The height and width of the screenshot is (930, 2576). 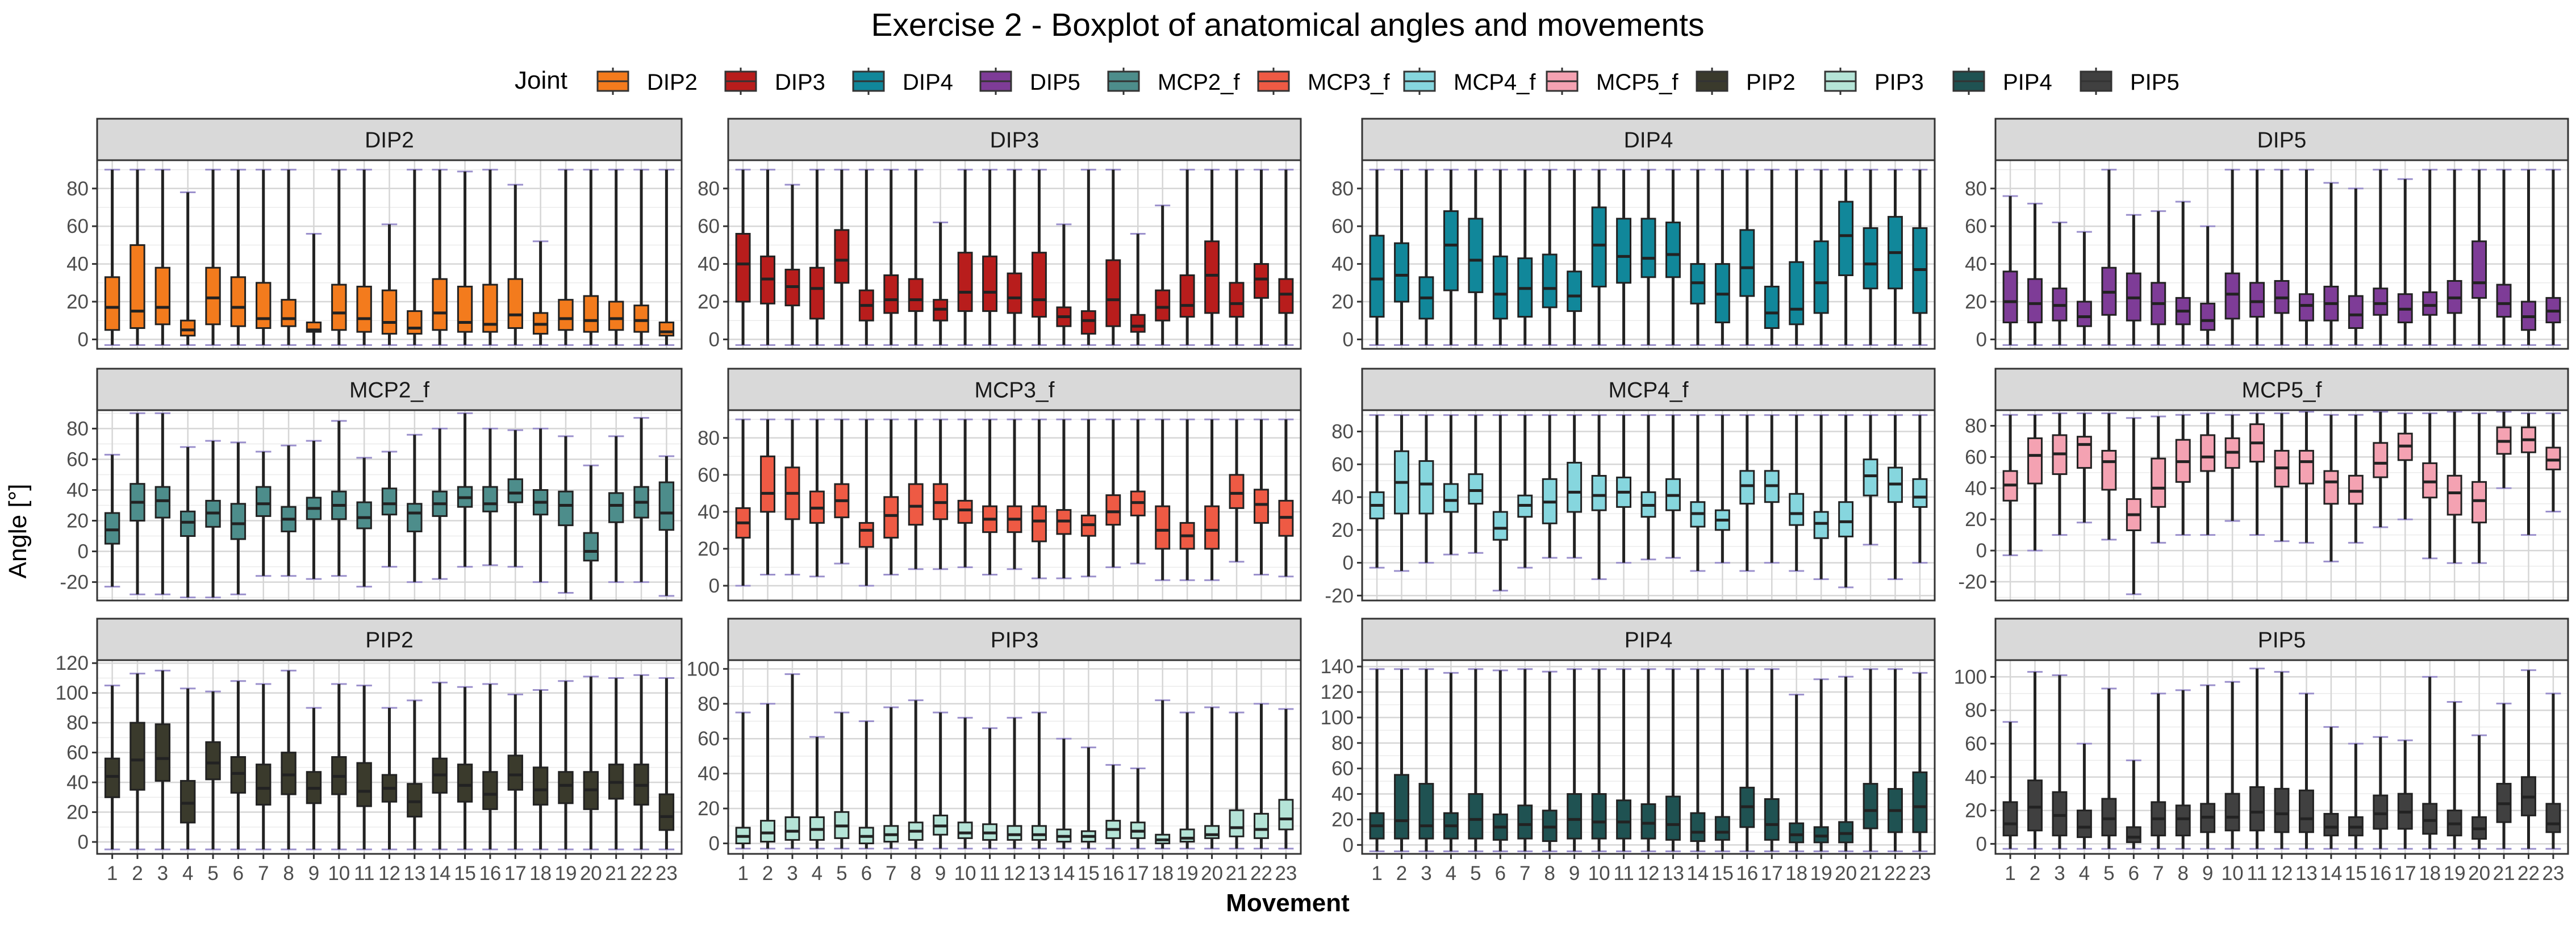 What do you see at coordinates (1349, 82) in the screenshot?
I see `legend-label: MCP3_f` at bounding box center [1349, 82].